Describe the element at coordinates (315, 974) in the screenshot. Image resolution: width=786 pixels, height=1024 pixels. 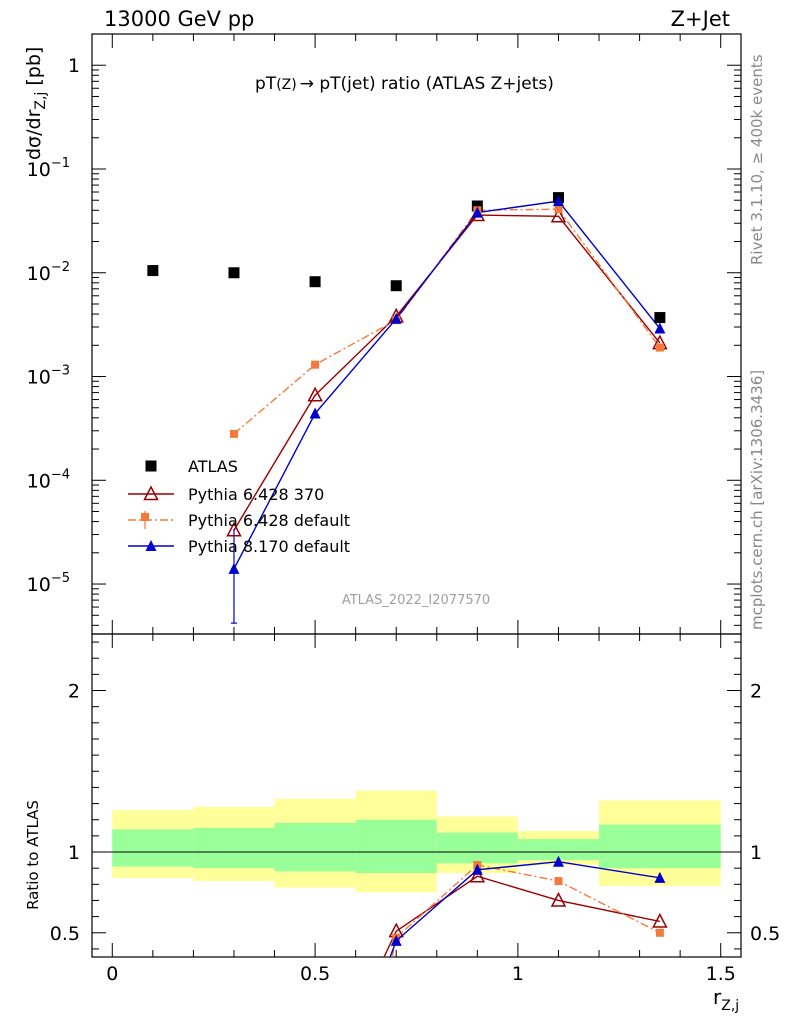
I see `x-tick-label: 0.5` at that location.